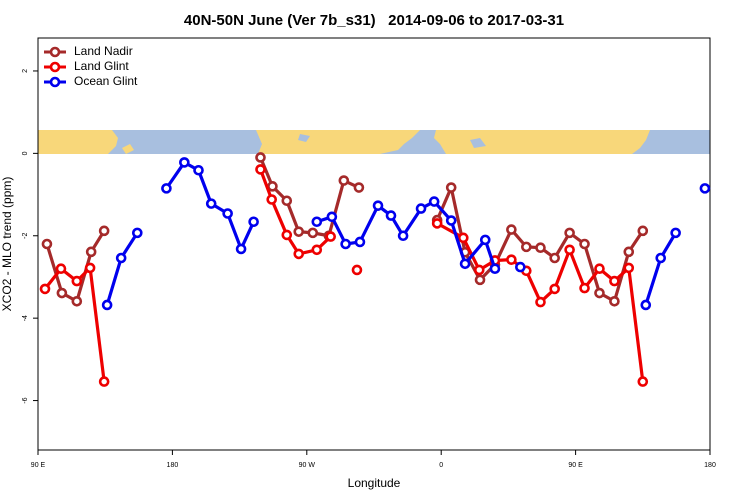  Describe the element at coordinates (25, 400) in the screenshot. I see `y-tick-label: -6` at that location.